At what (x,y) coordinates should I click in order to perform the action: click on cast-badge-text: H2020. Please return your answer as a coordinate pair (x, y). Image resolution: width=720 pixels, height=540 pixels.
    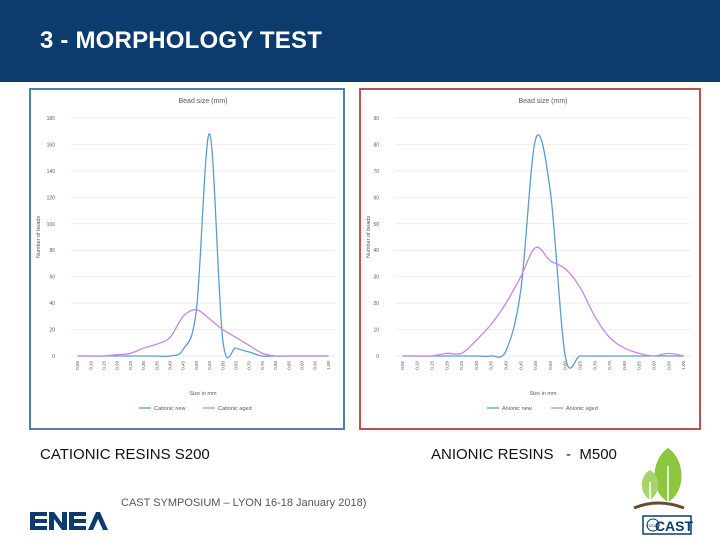
    Looking at the image, I should click on (653, 525).